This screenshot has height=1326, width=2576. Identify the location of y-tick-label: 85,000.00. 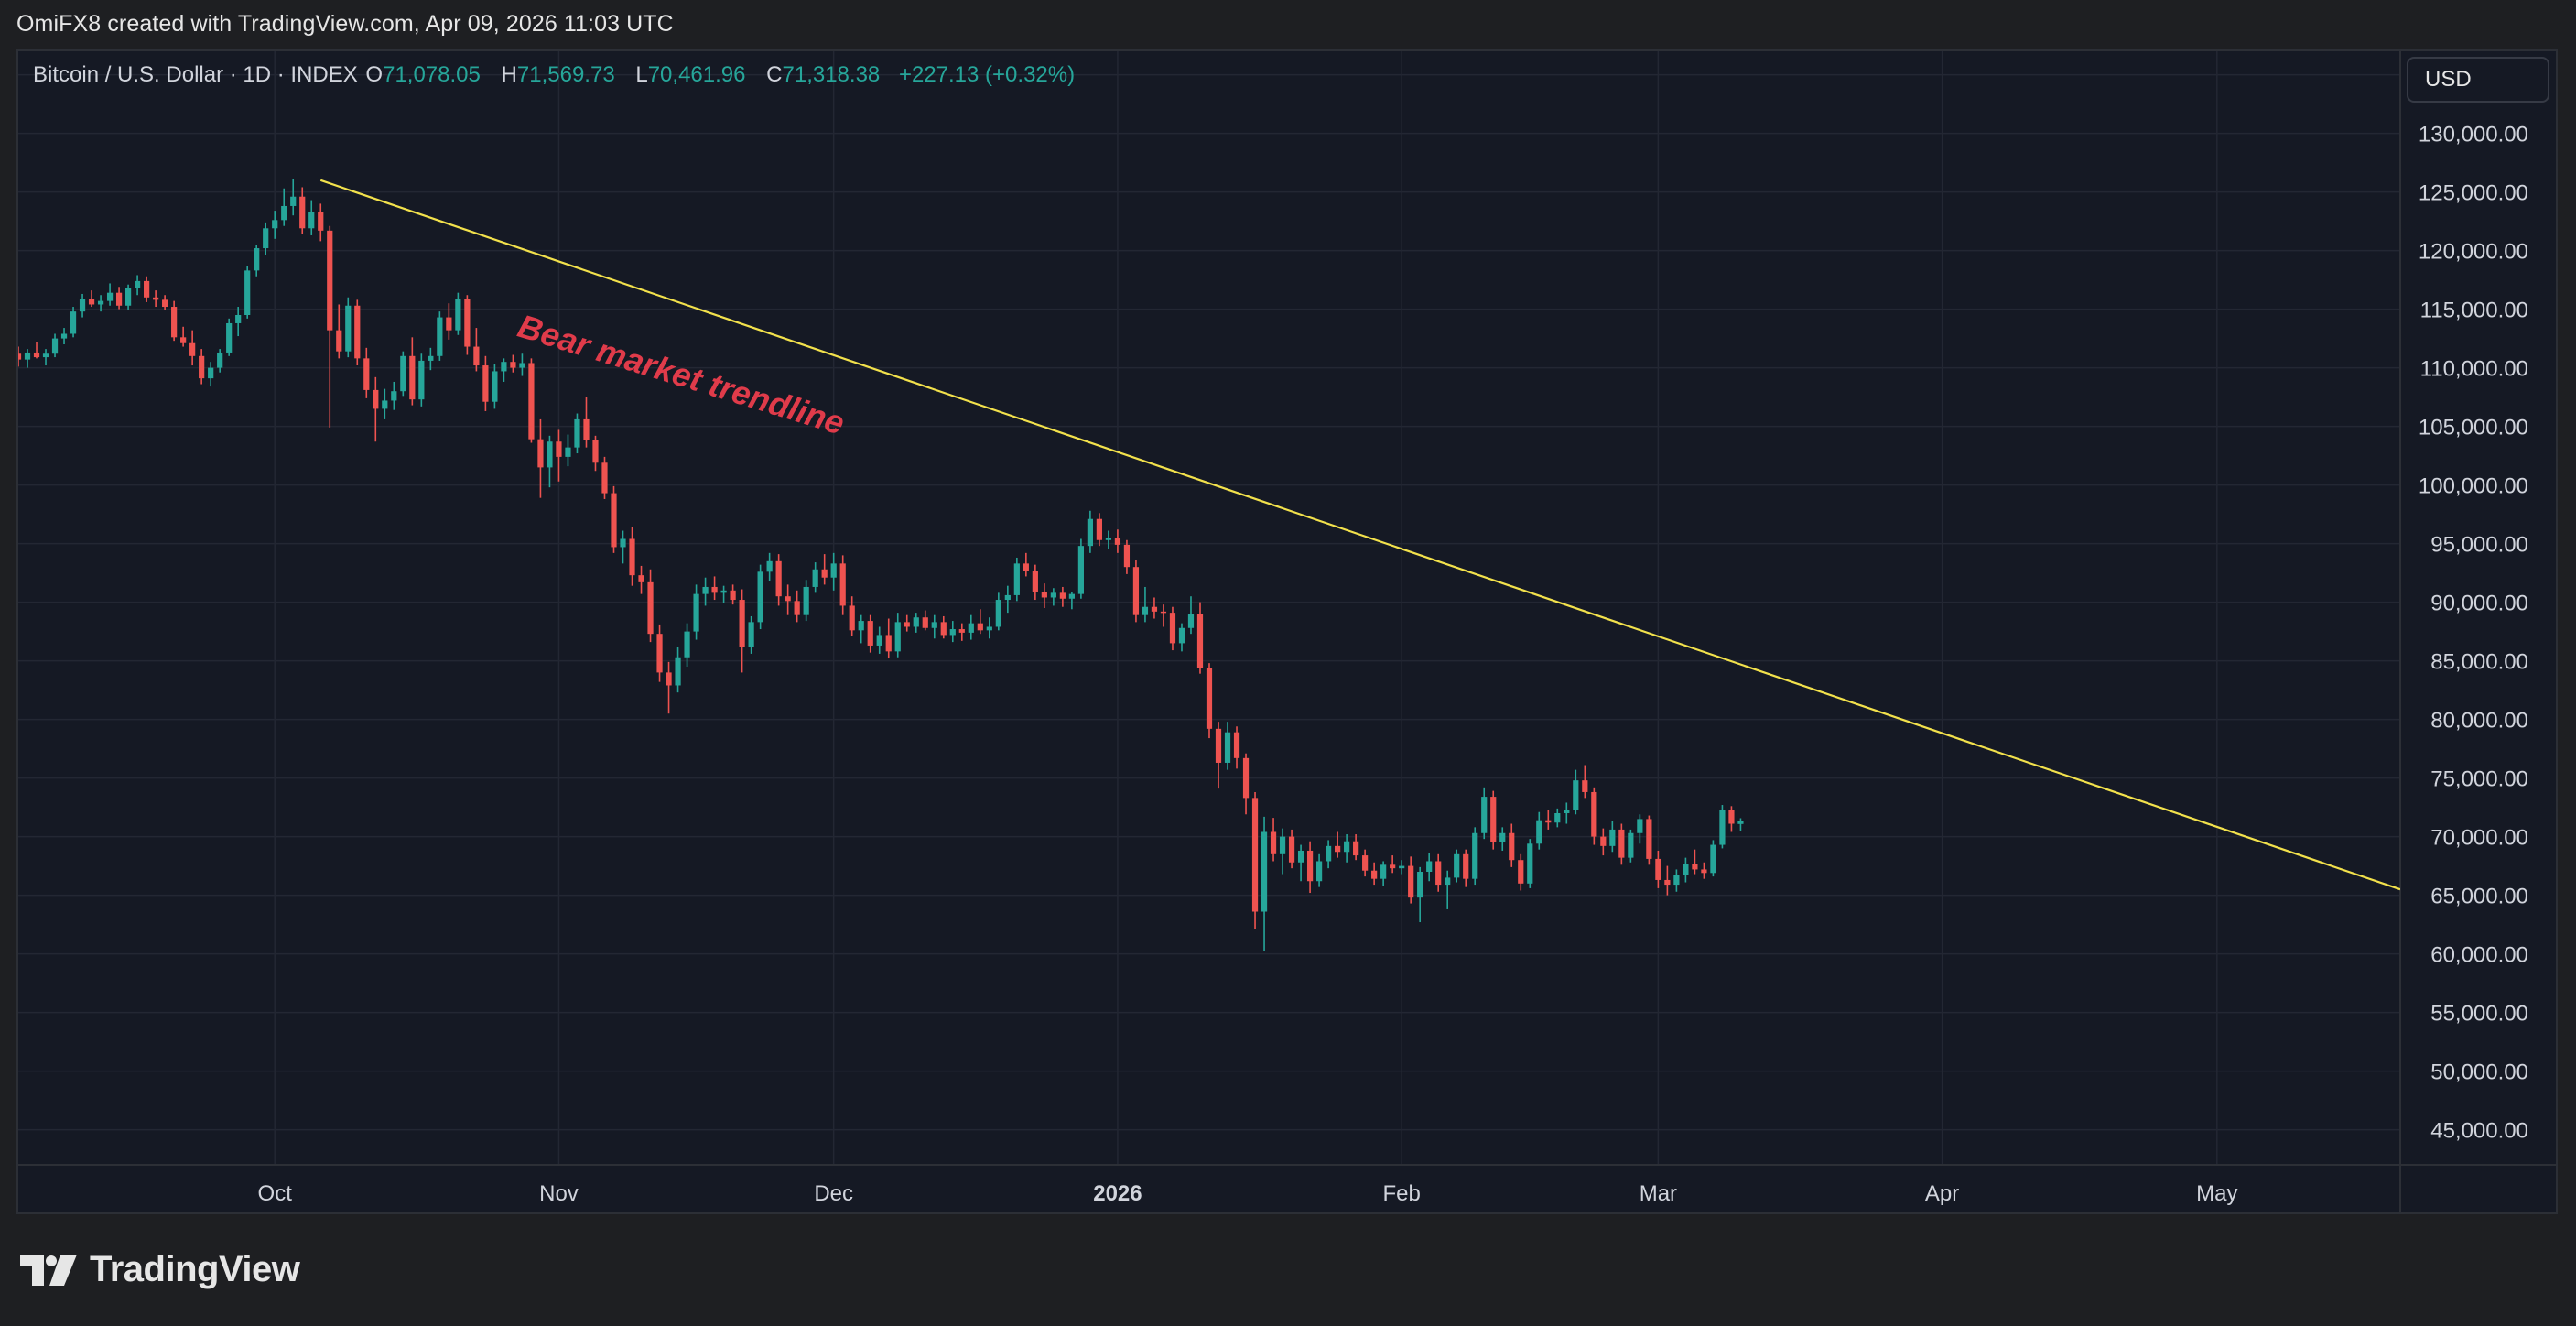
(2479, 662).